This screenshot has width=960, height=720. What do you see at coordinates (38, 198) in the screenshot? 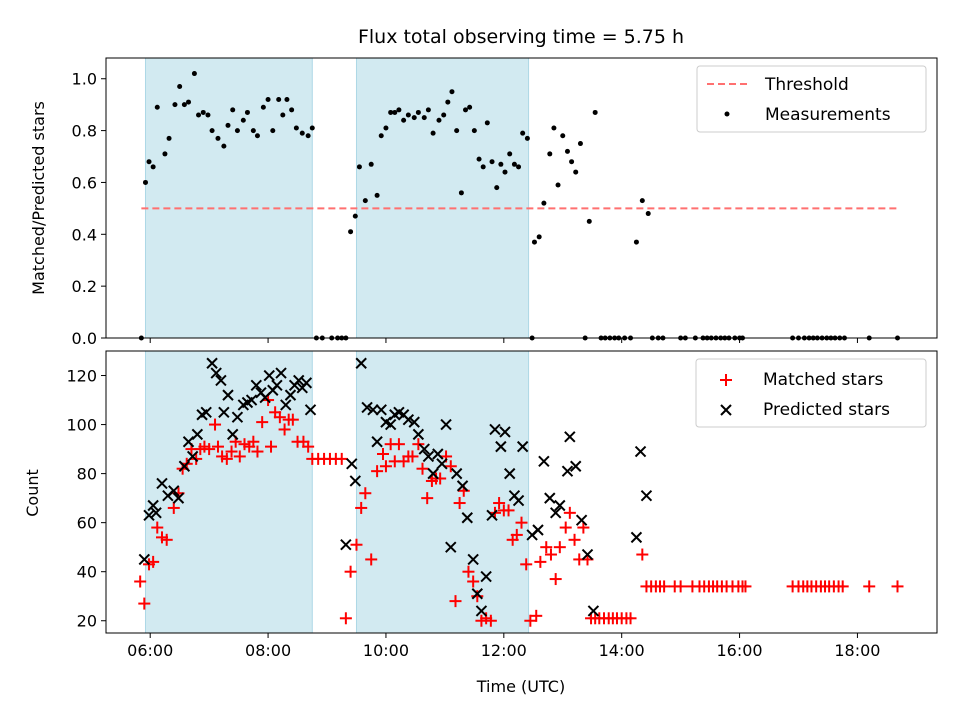
I see `top-y-axis-label: Matched/Predicted stars` at bounding box center [38, 198].